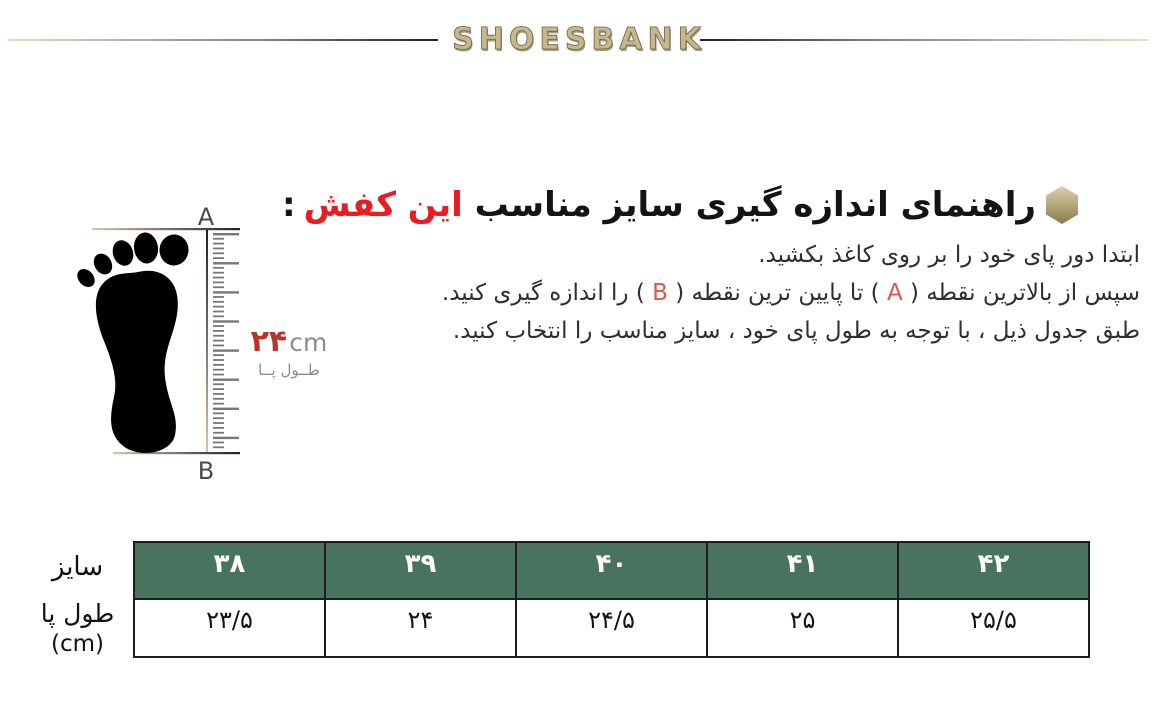  I want to click on measure-line-bottom, so click(176, 453).